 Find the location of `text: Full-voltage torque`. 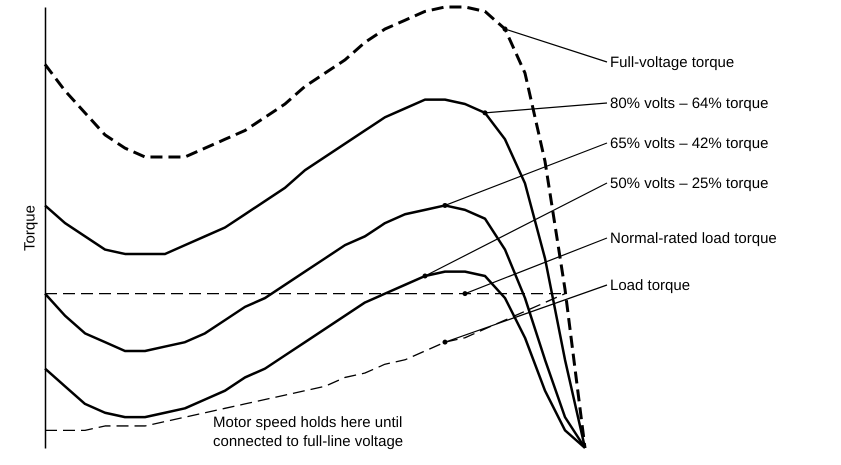

text: Full-voltage torque is located at coordinates (672, 62).